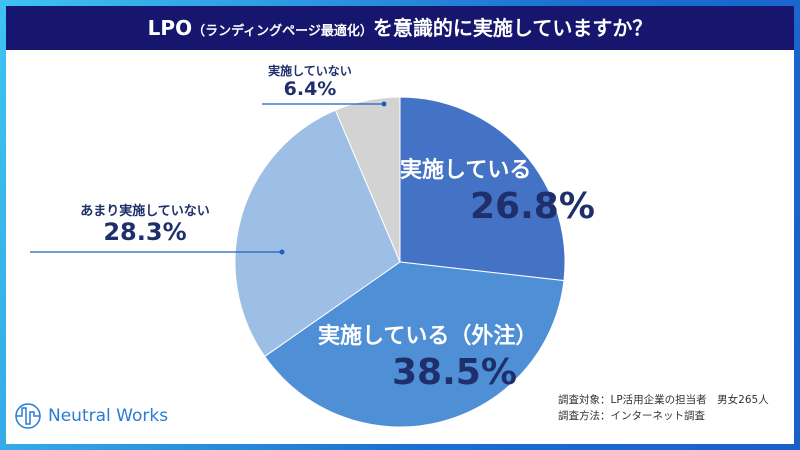  What do you see at coordinates (282, 31) in the screenshot?
I see `title-small: （ランディングページ最適化）` at bounding box center [282, 31].